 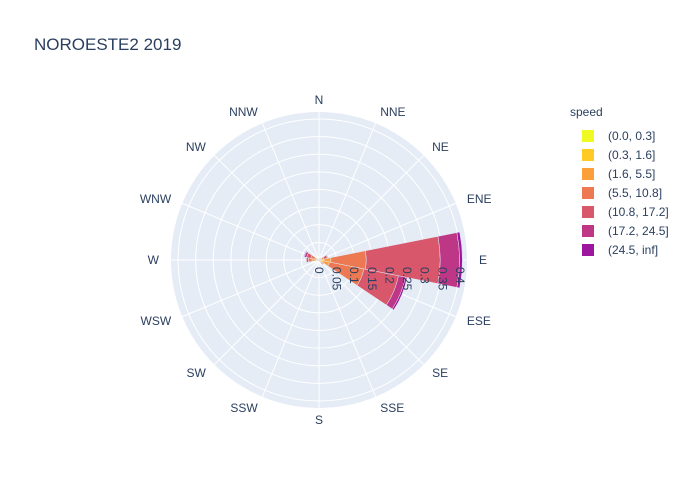 I want to click on direction-label-wsw: WSW, so click(x=156, y=321).